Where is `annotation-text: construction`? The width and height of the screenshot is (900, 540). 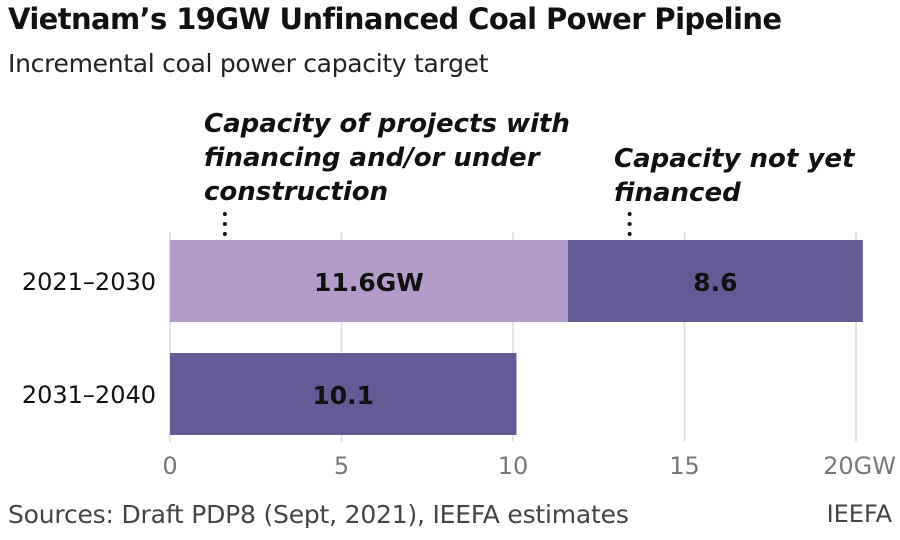 annotation-text: construction is located at coordinates (296, 192).